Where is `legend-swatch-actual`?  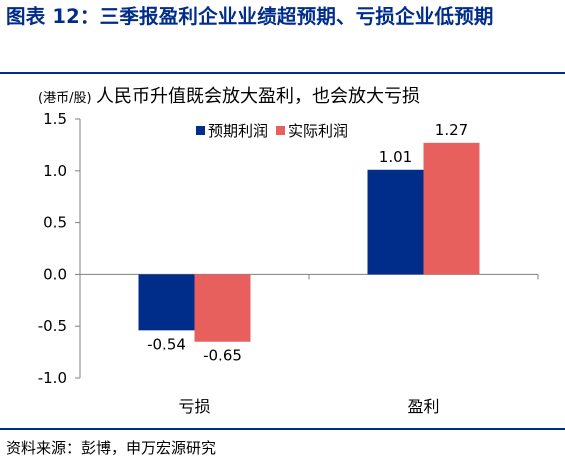 legend-swatch-actual is located at coordinates (281, 130).